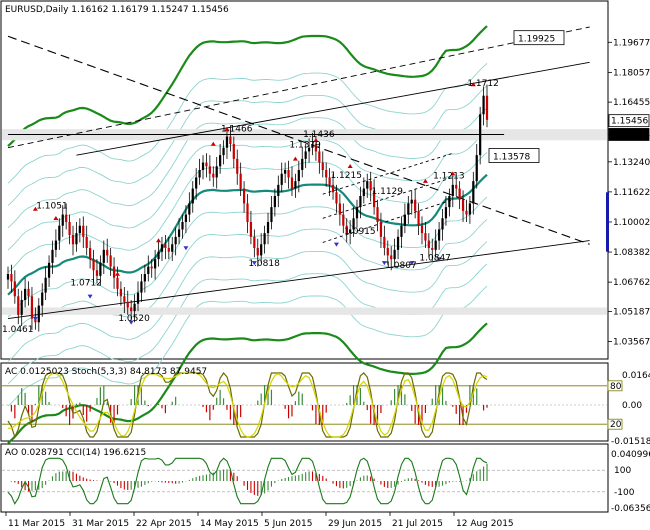 Image resolution: width=650 pixels, height=530 pixels. Describe the element at coordinates (298, 280) in the screenshot. I see `lower-channel-line` at that location.